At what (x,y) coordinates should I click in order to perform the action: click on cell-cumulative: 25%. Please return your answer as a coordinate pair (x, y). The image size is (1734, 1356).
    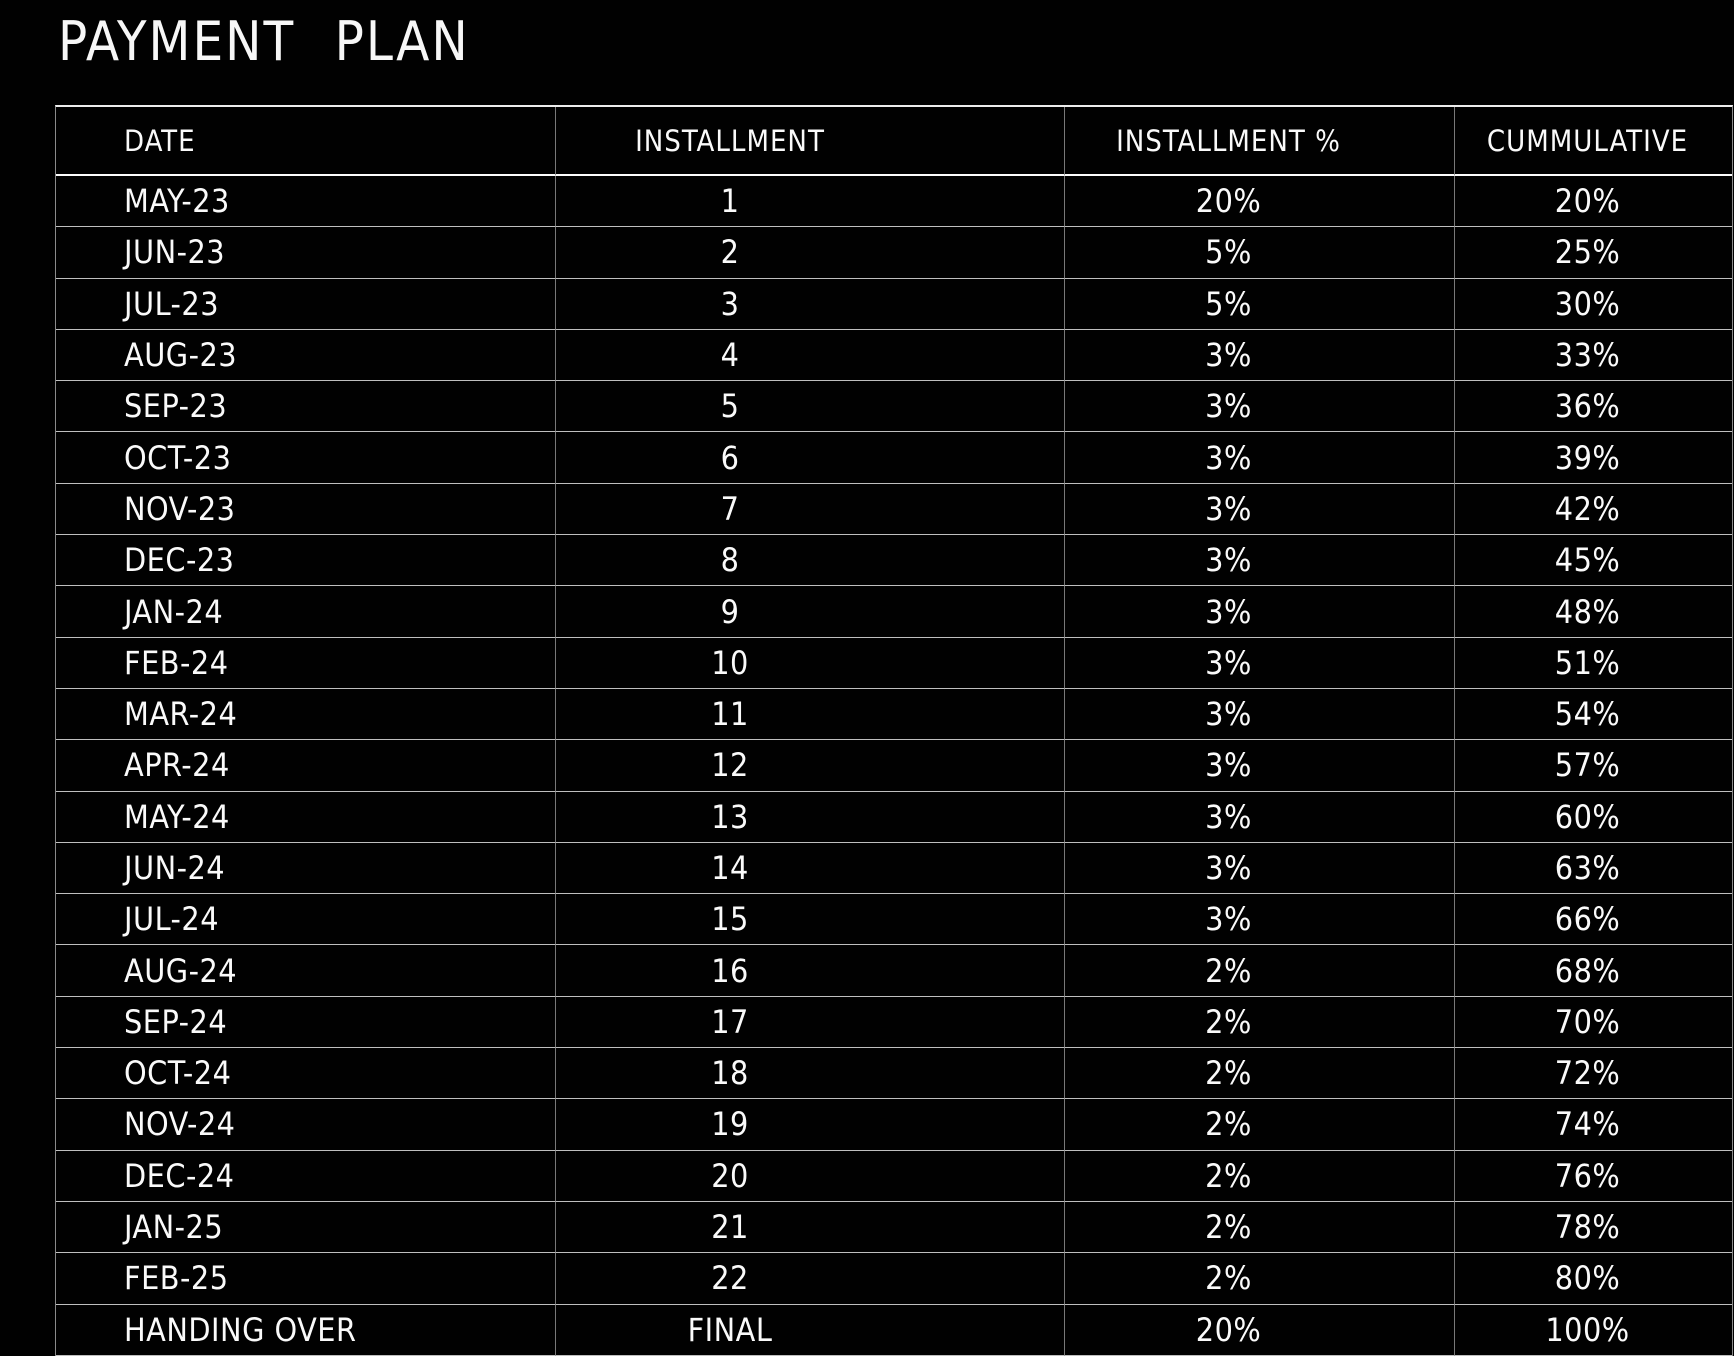
    Looking at the image, I should click on (1593, 253).